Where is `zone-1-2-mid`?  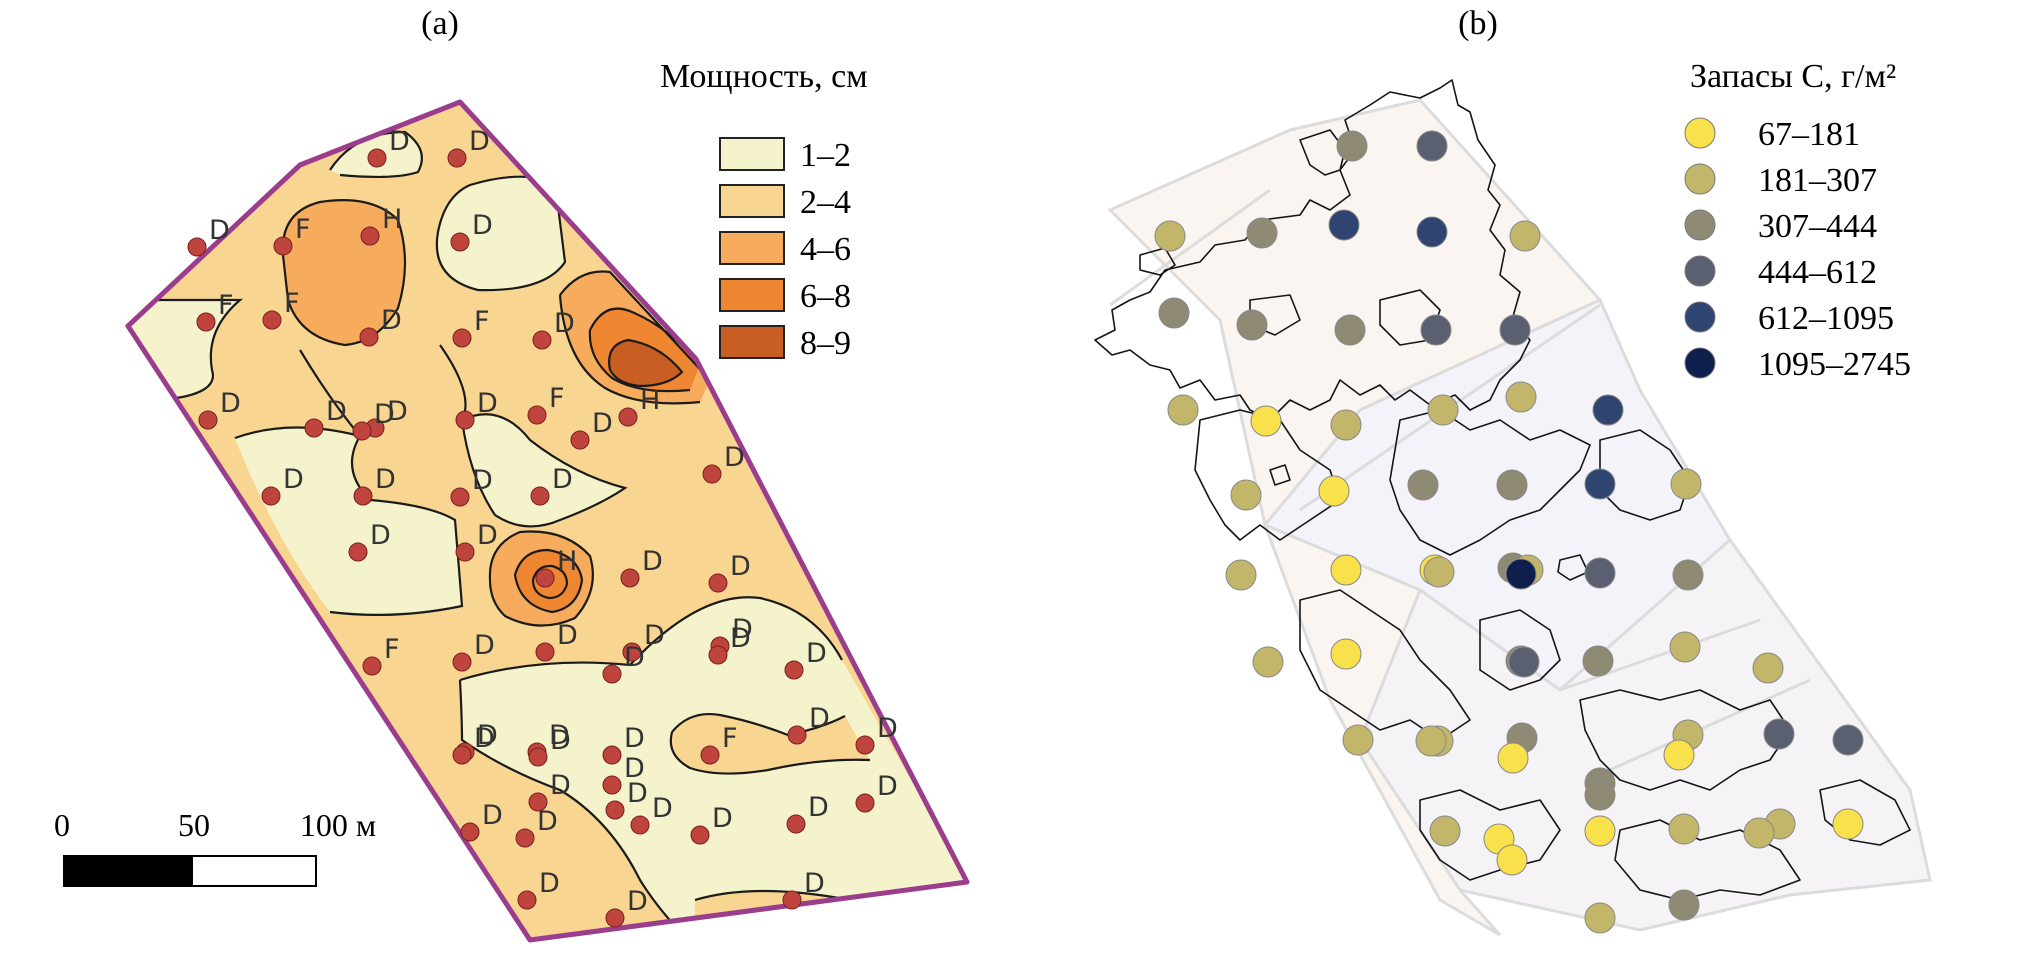 zone-1-2-mid is located at coordinates (543, 470).